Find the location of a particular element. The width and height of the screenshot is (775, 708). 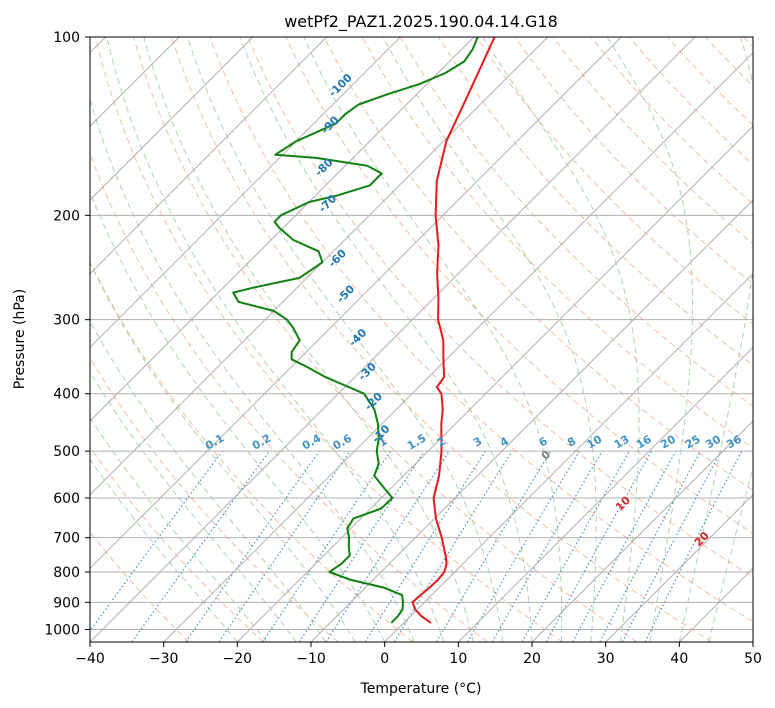

y-axis: 100 200 300 400 500 600 700 800 900 1000 is located at coordinates (67, 334).